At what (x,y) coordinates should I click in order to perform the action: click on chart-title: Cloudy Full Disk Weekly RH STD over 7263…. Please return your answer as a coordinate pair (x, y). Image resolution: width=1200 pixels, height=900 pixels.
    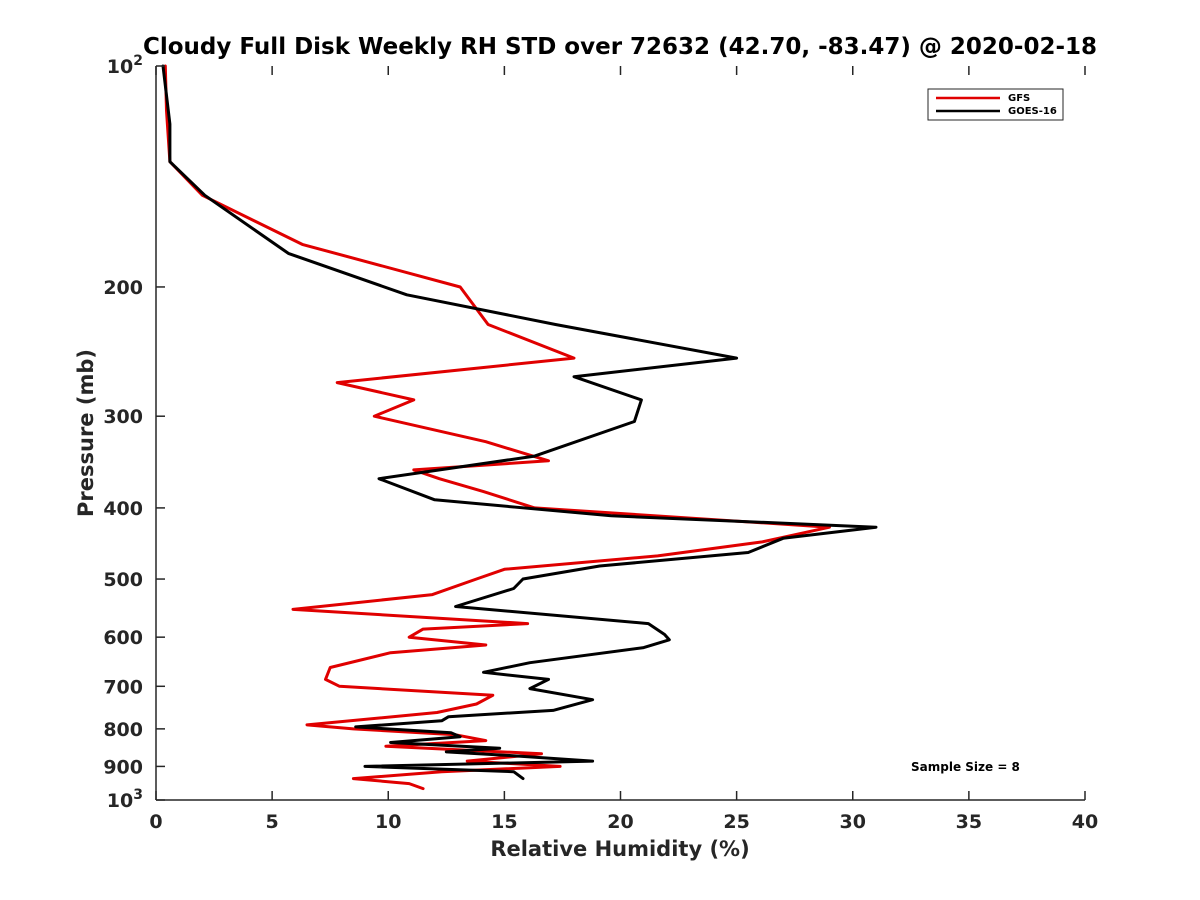
    Looking at the image, I should click on (620, 47).